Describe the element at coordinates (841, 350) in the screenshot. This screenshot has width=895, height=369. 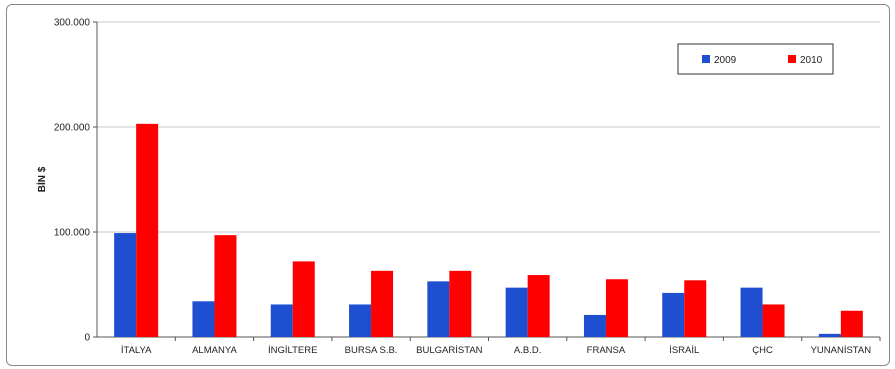
I see `x-tick-label-9: YUNANİSTAN` at that location.